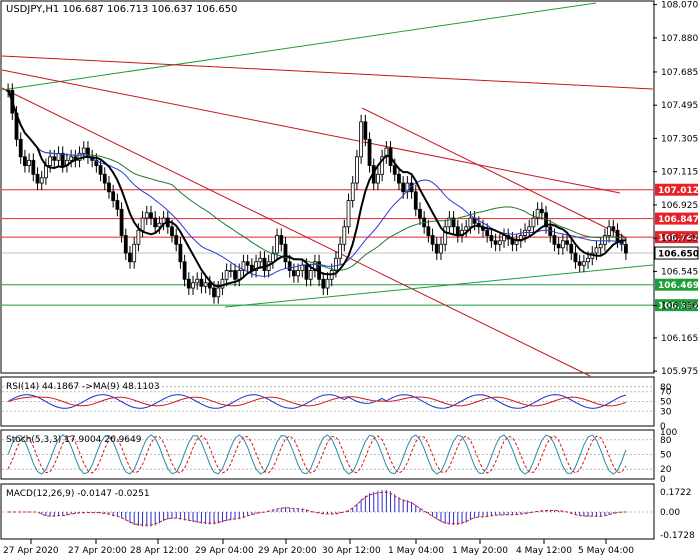 The image size is (700, 560). I want to click on price-tick-label: 106.735, so click(679, 239).